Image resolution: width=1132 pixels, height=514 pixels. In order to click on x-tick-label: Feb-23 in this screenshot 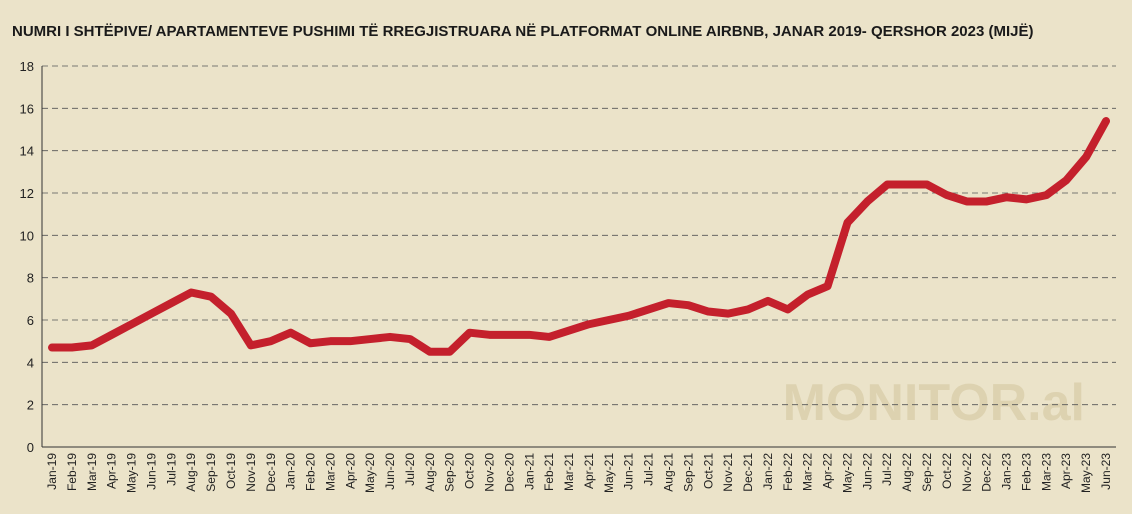, I will do `click(1026, 472)`.